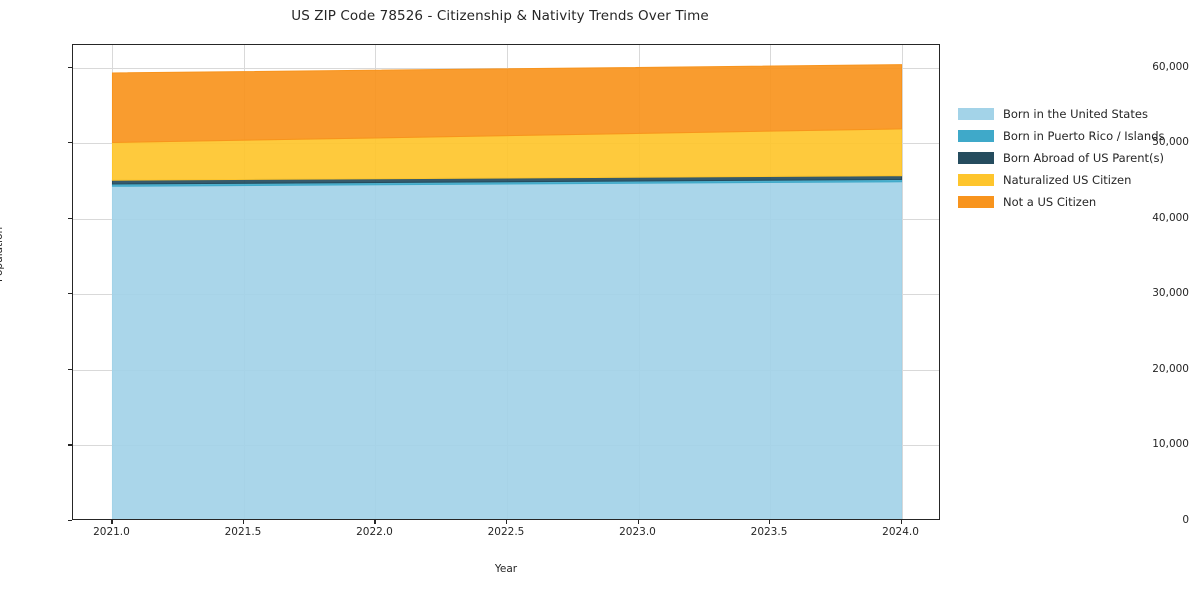  What do you see at coordinates (506, 532) in the screenshot?
I see `x-axis-tick-label: 2022.5` at bounding box center [506, 532].